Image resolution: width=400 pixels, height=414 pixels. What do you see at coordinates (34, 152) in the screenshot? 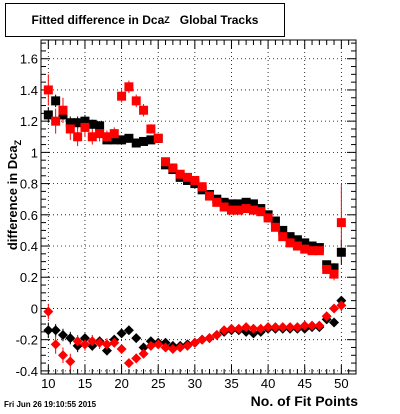
I see `y-tick-label: 1` at bounding box center [34, 152].